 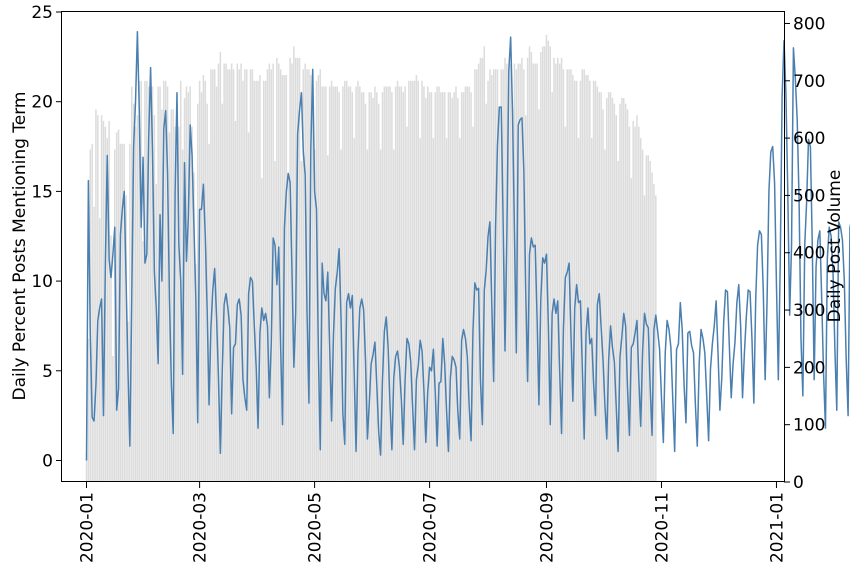 What do you see at coordinates (809, 254) in the screenshot?
I see `y2-tick-label: 400` at bounding box center [809, 254].